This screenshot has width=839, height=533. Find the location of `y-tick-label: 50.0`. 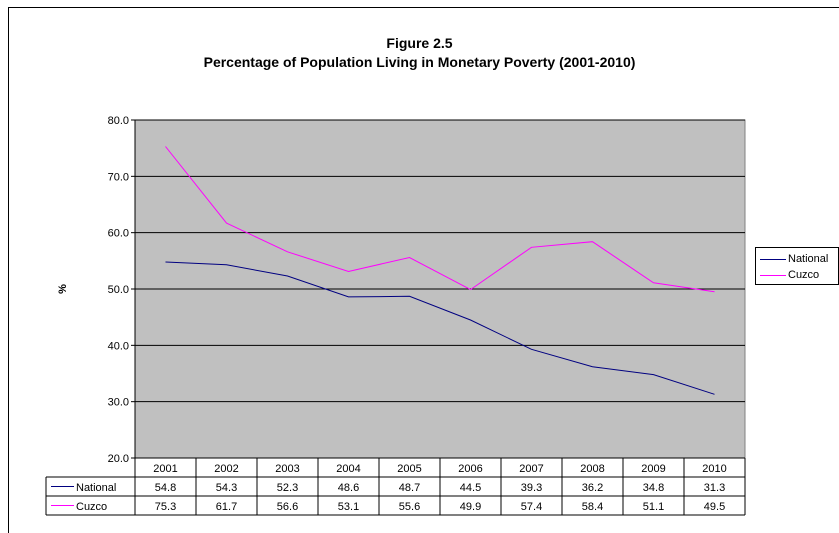

y-tick-label: 50.0 is located at coordinates (118, 290).